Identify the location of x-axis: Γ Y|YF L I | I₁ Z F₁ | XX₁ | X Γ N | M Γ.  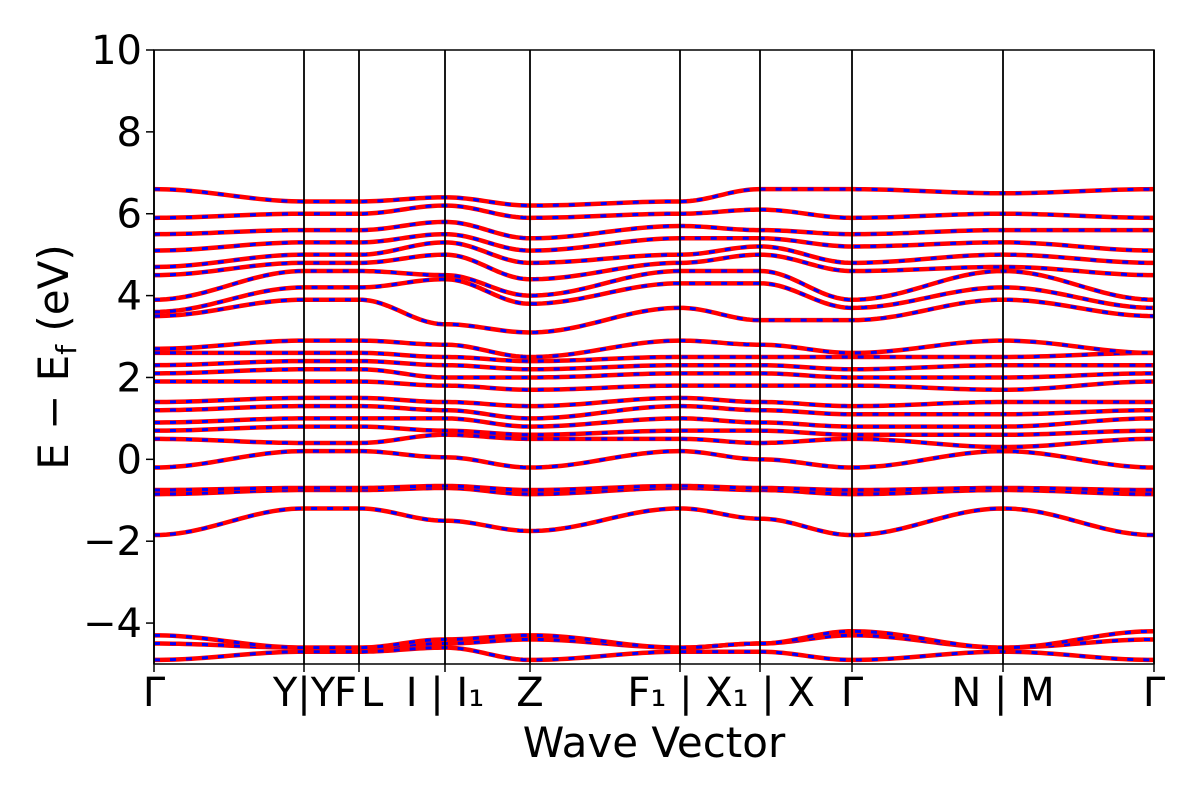
(654, 690).